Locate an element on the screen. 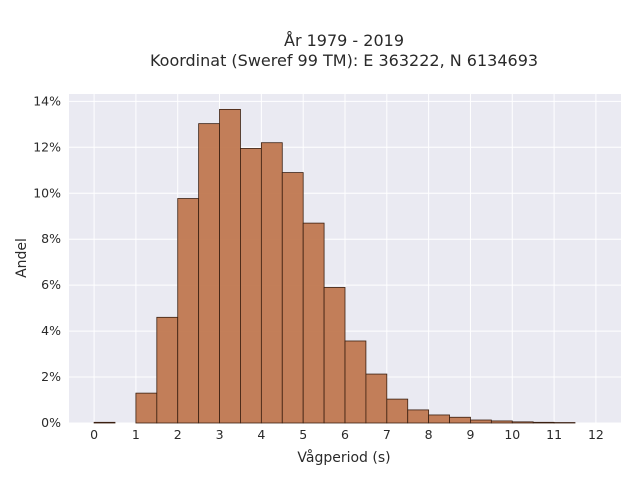 The height and width of the screenshot is (480, 640). x-tick-label: 9 is located at coordinates (470, 434).